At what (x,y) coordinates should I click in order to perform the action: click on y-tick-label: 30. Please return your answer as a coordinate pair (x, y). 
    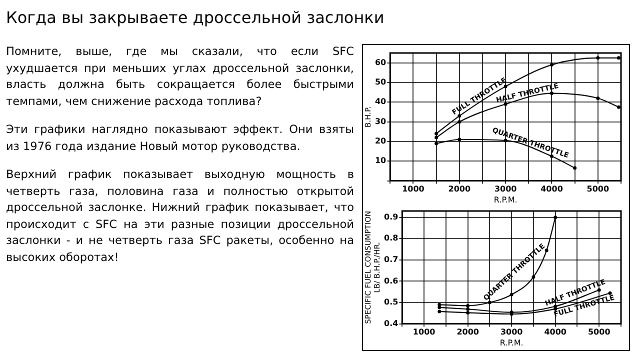
    Looking at the image, I should click on (380, 121).